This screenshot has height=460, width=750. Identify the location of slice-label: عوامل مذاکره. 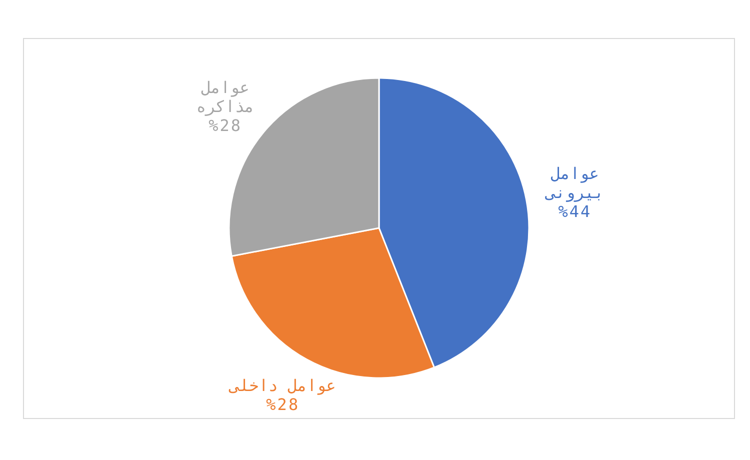
(225, 97).